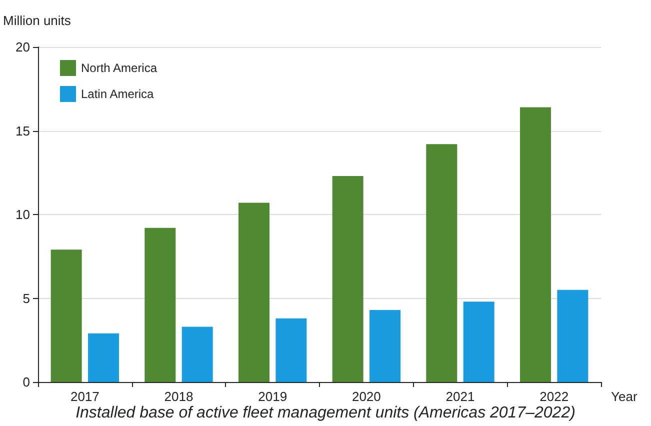 Image resolution: width=651 pixels, height=426 pixels. Describe the element at coordinates (460, 396) in the screenshot. I see `x-tick-label: 2021` at that location.